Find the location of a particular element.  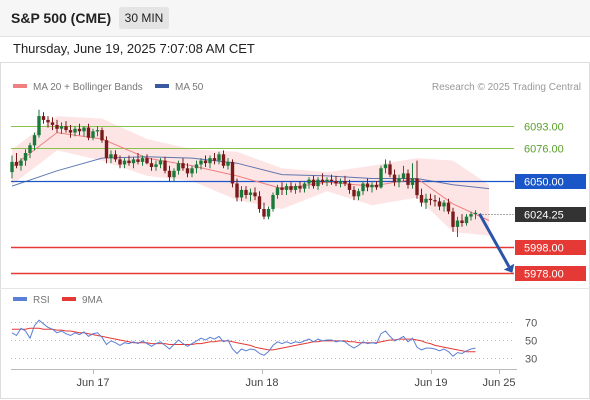

forecast-arrow-shaft is located at coordinates (494, 240).